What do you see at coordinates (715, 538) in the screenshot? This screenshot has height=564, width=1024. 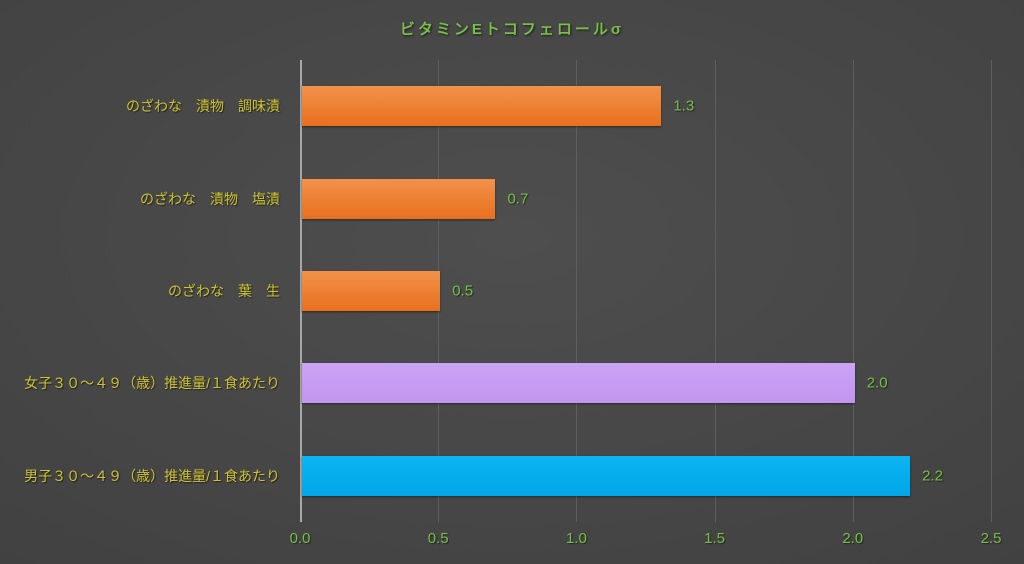 I see `x-tick-label-3: 1.5` at bounding box center [715, 538].